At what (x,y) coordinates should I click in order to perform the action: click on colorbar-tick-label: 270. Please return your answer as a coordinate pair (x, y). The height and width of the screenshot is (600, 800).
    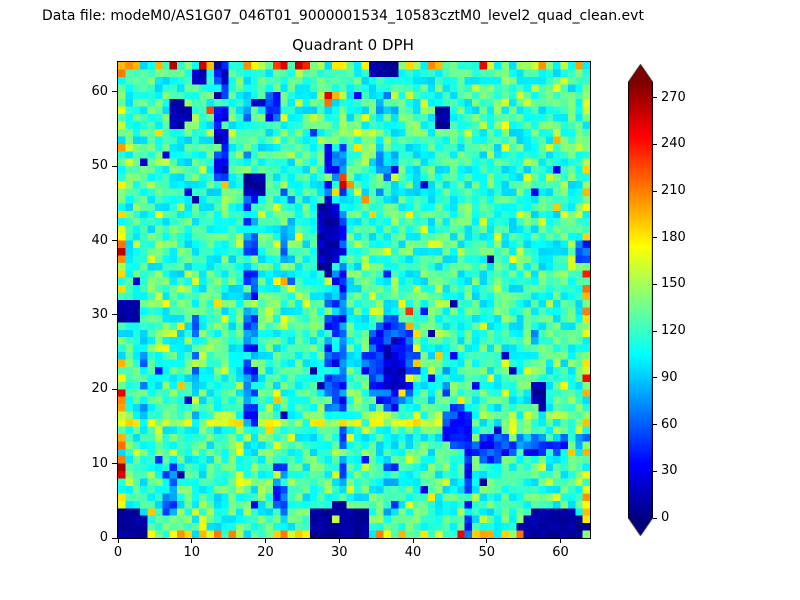
    Looking at the image, I should click on (673, 97).